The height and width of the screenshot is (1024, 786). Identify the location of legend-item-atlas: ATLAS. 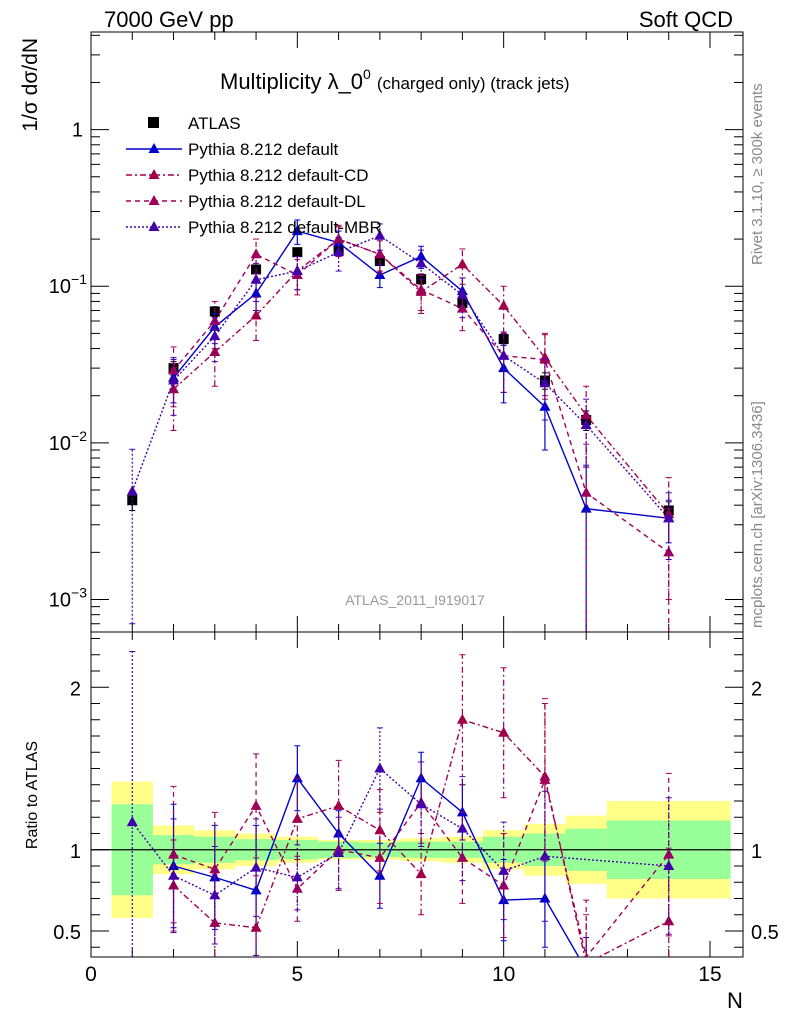
(194, 123).